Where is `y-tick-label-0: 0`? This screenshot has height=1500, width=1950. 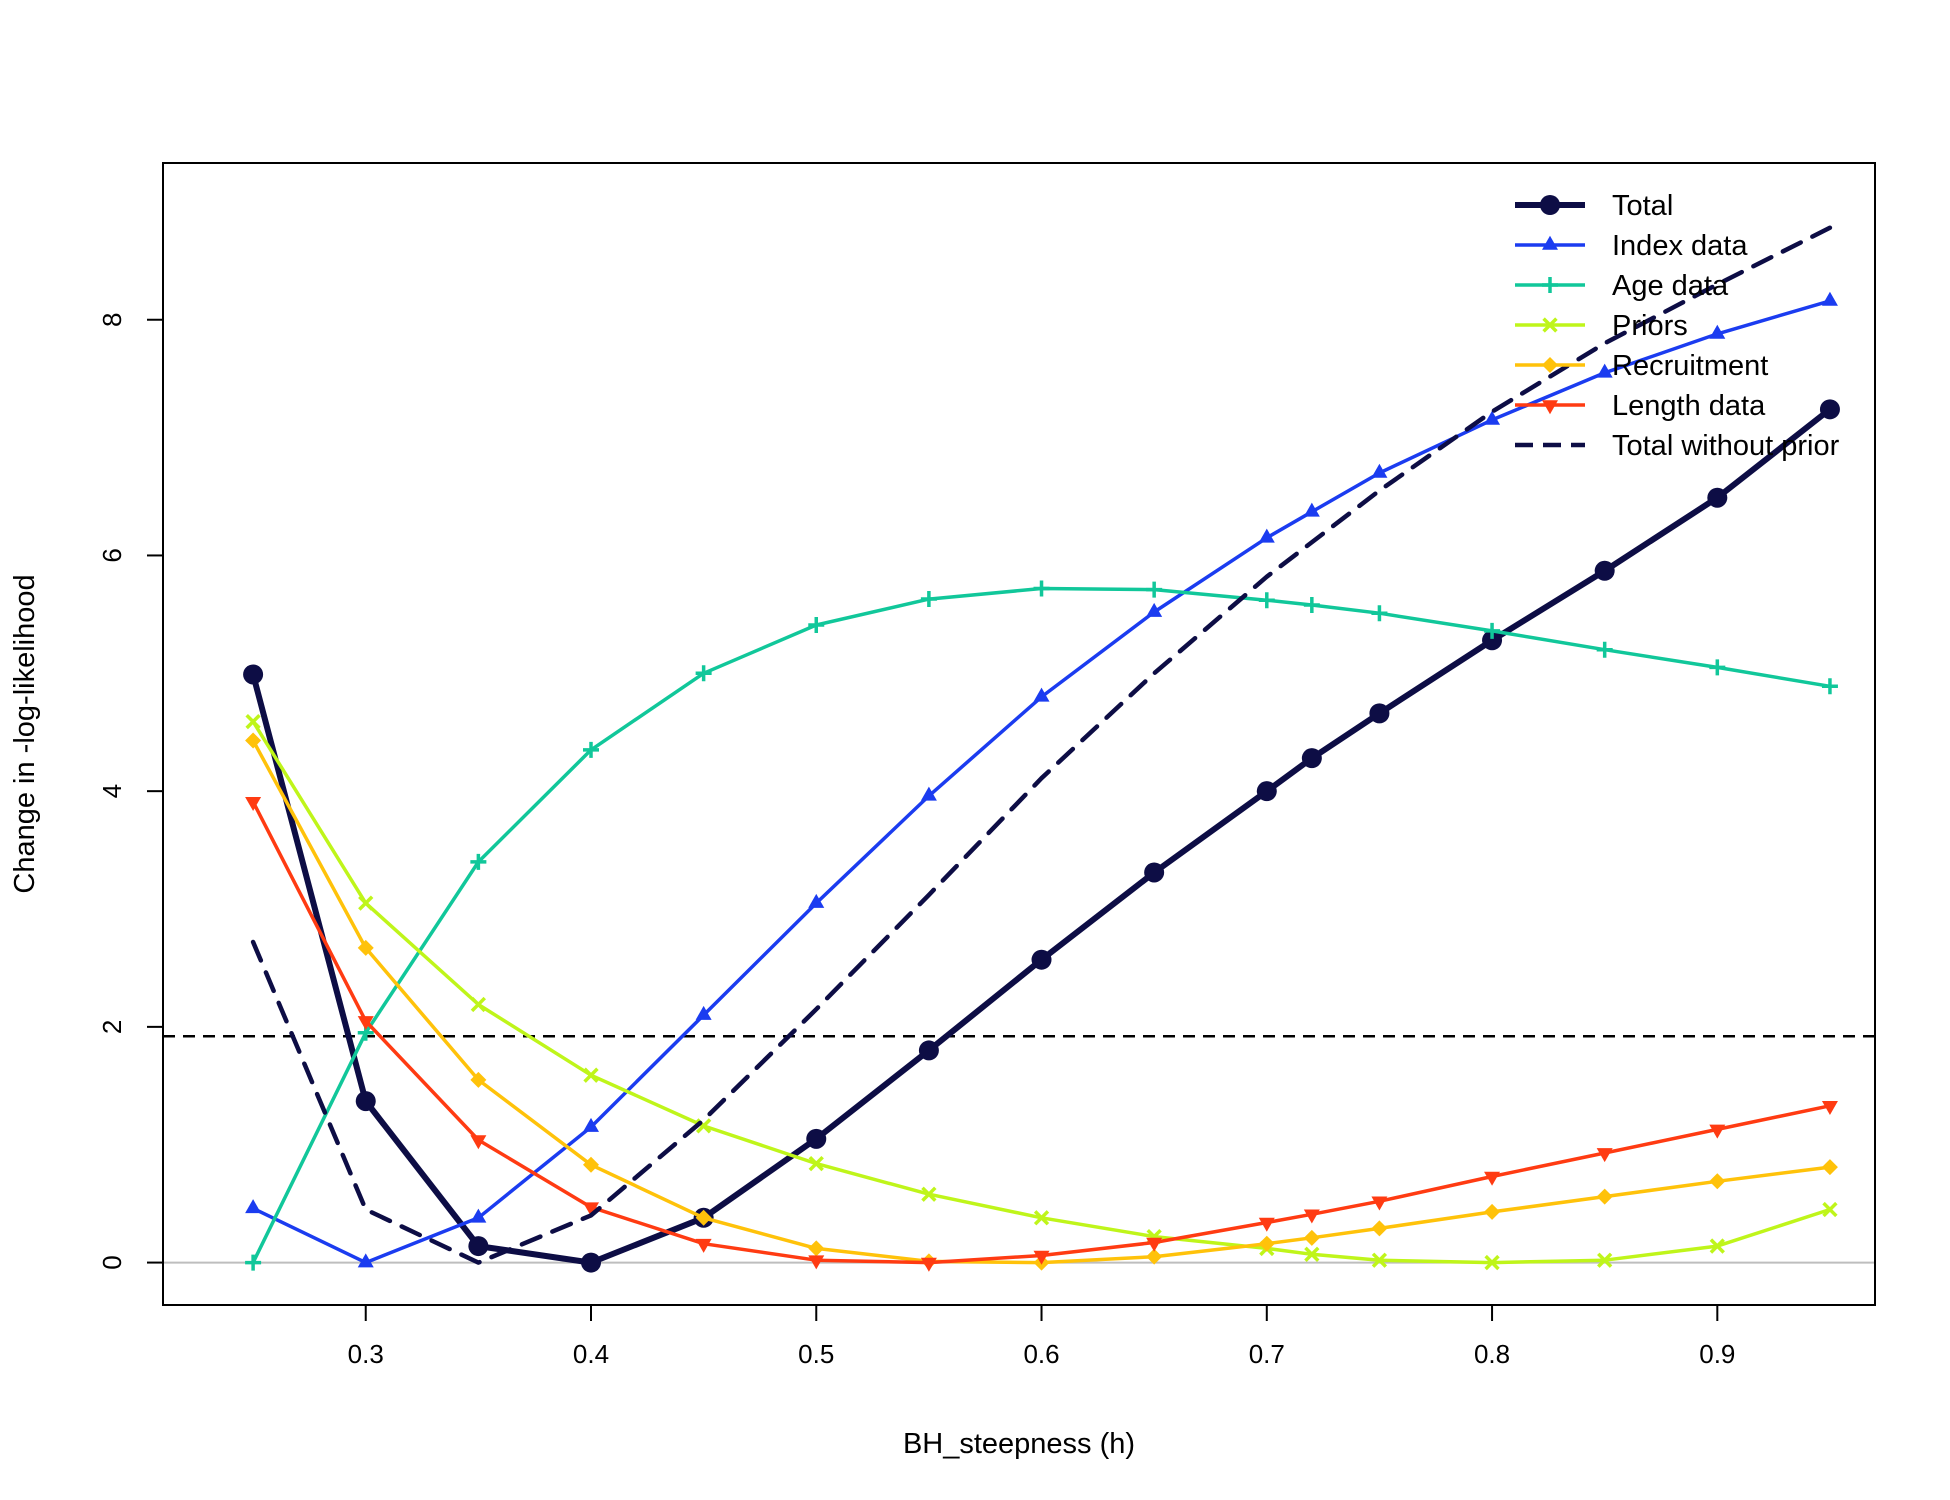 y-tick-label-0: 0 is located at coordinates (112, 1262).